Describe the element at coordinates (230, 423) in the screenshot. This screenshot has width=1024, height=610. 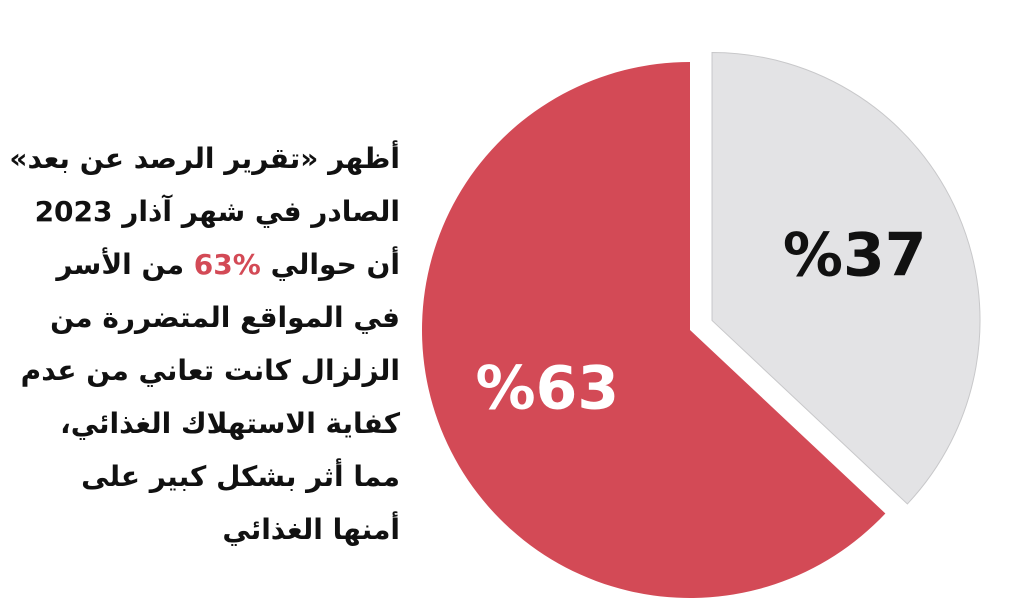
I see `annotation-text: كفاية الاستهلاك الغذائي،` at that location.